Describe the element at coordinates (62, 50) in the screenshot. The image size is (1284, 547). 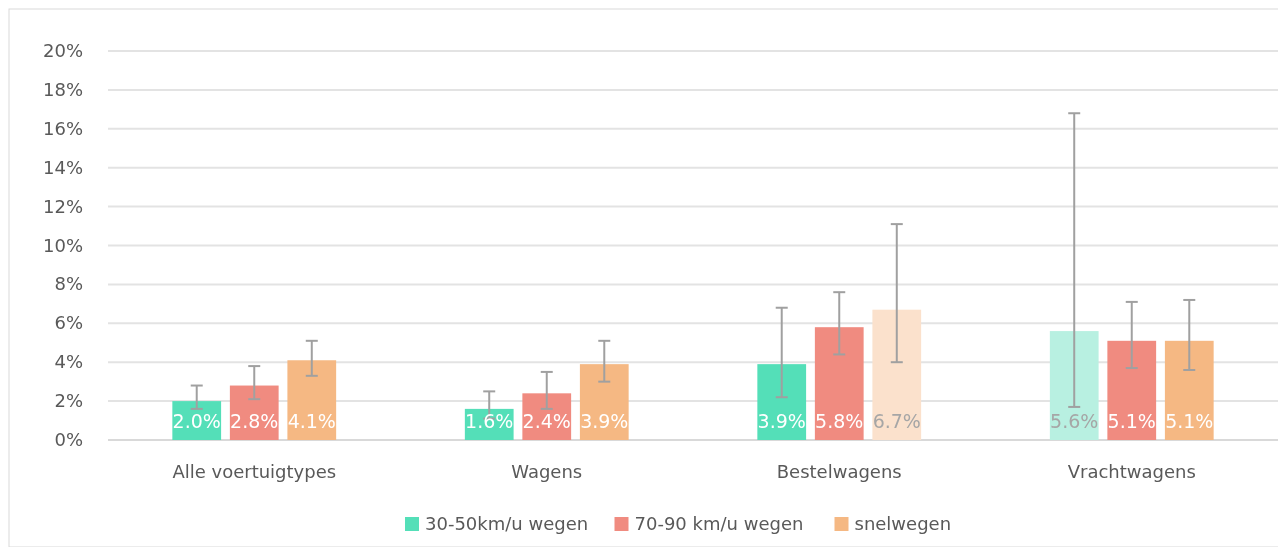
I see `y-tick-label: 20%` at that location.